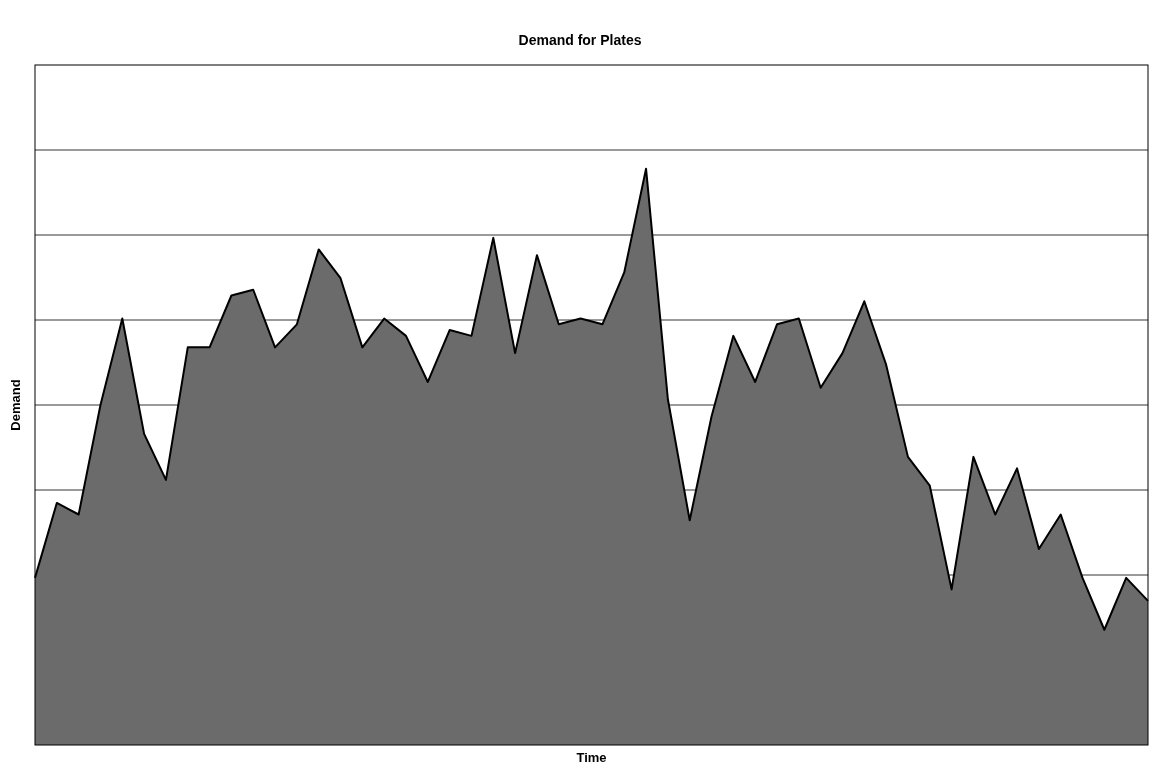 This screenshot has height=767, width=1160. Describe the element at coordinates (591, 757) in the screenshot. I see `x-axis-title: Time` at that location.